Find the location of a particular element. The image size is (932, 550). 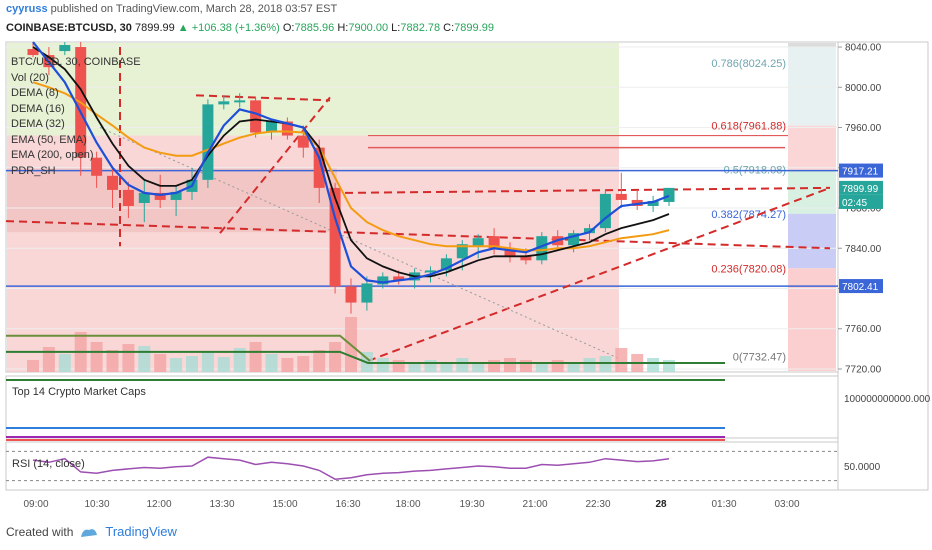

tradingview-logo-icon is located at coordinates (89, 532).